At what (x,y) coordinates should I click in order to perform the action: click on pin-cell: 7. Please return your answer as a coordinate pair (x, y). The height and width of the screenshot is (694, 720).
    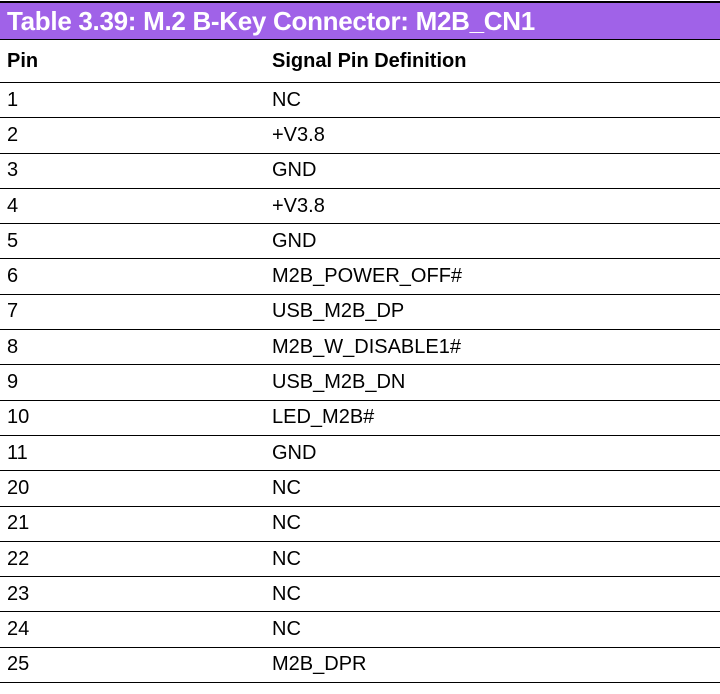
    Looking at the image, I should click on (132, 312).